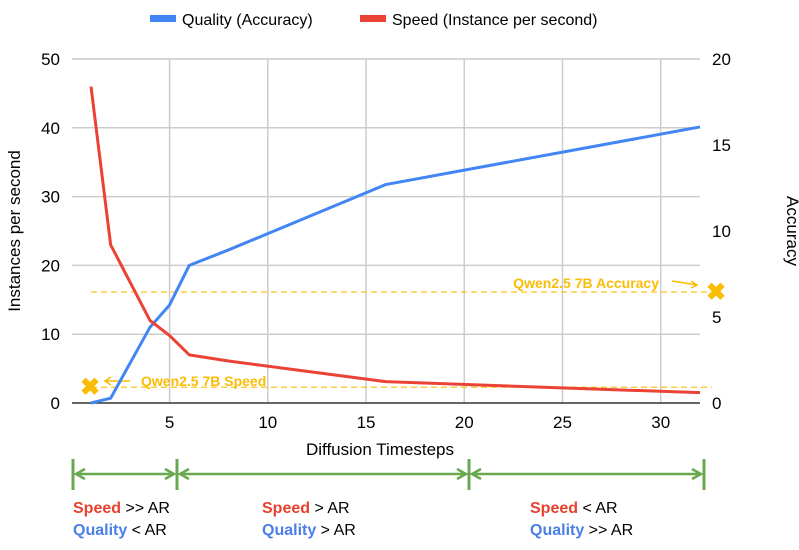 Image resolution: width=799 pixels, height=550 pixels. What do you see at coordinates (609, 530) in the screenshot?
I see `quality-relation: >> AR` at bounding box center [609, 530].